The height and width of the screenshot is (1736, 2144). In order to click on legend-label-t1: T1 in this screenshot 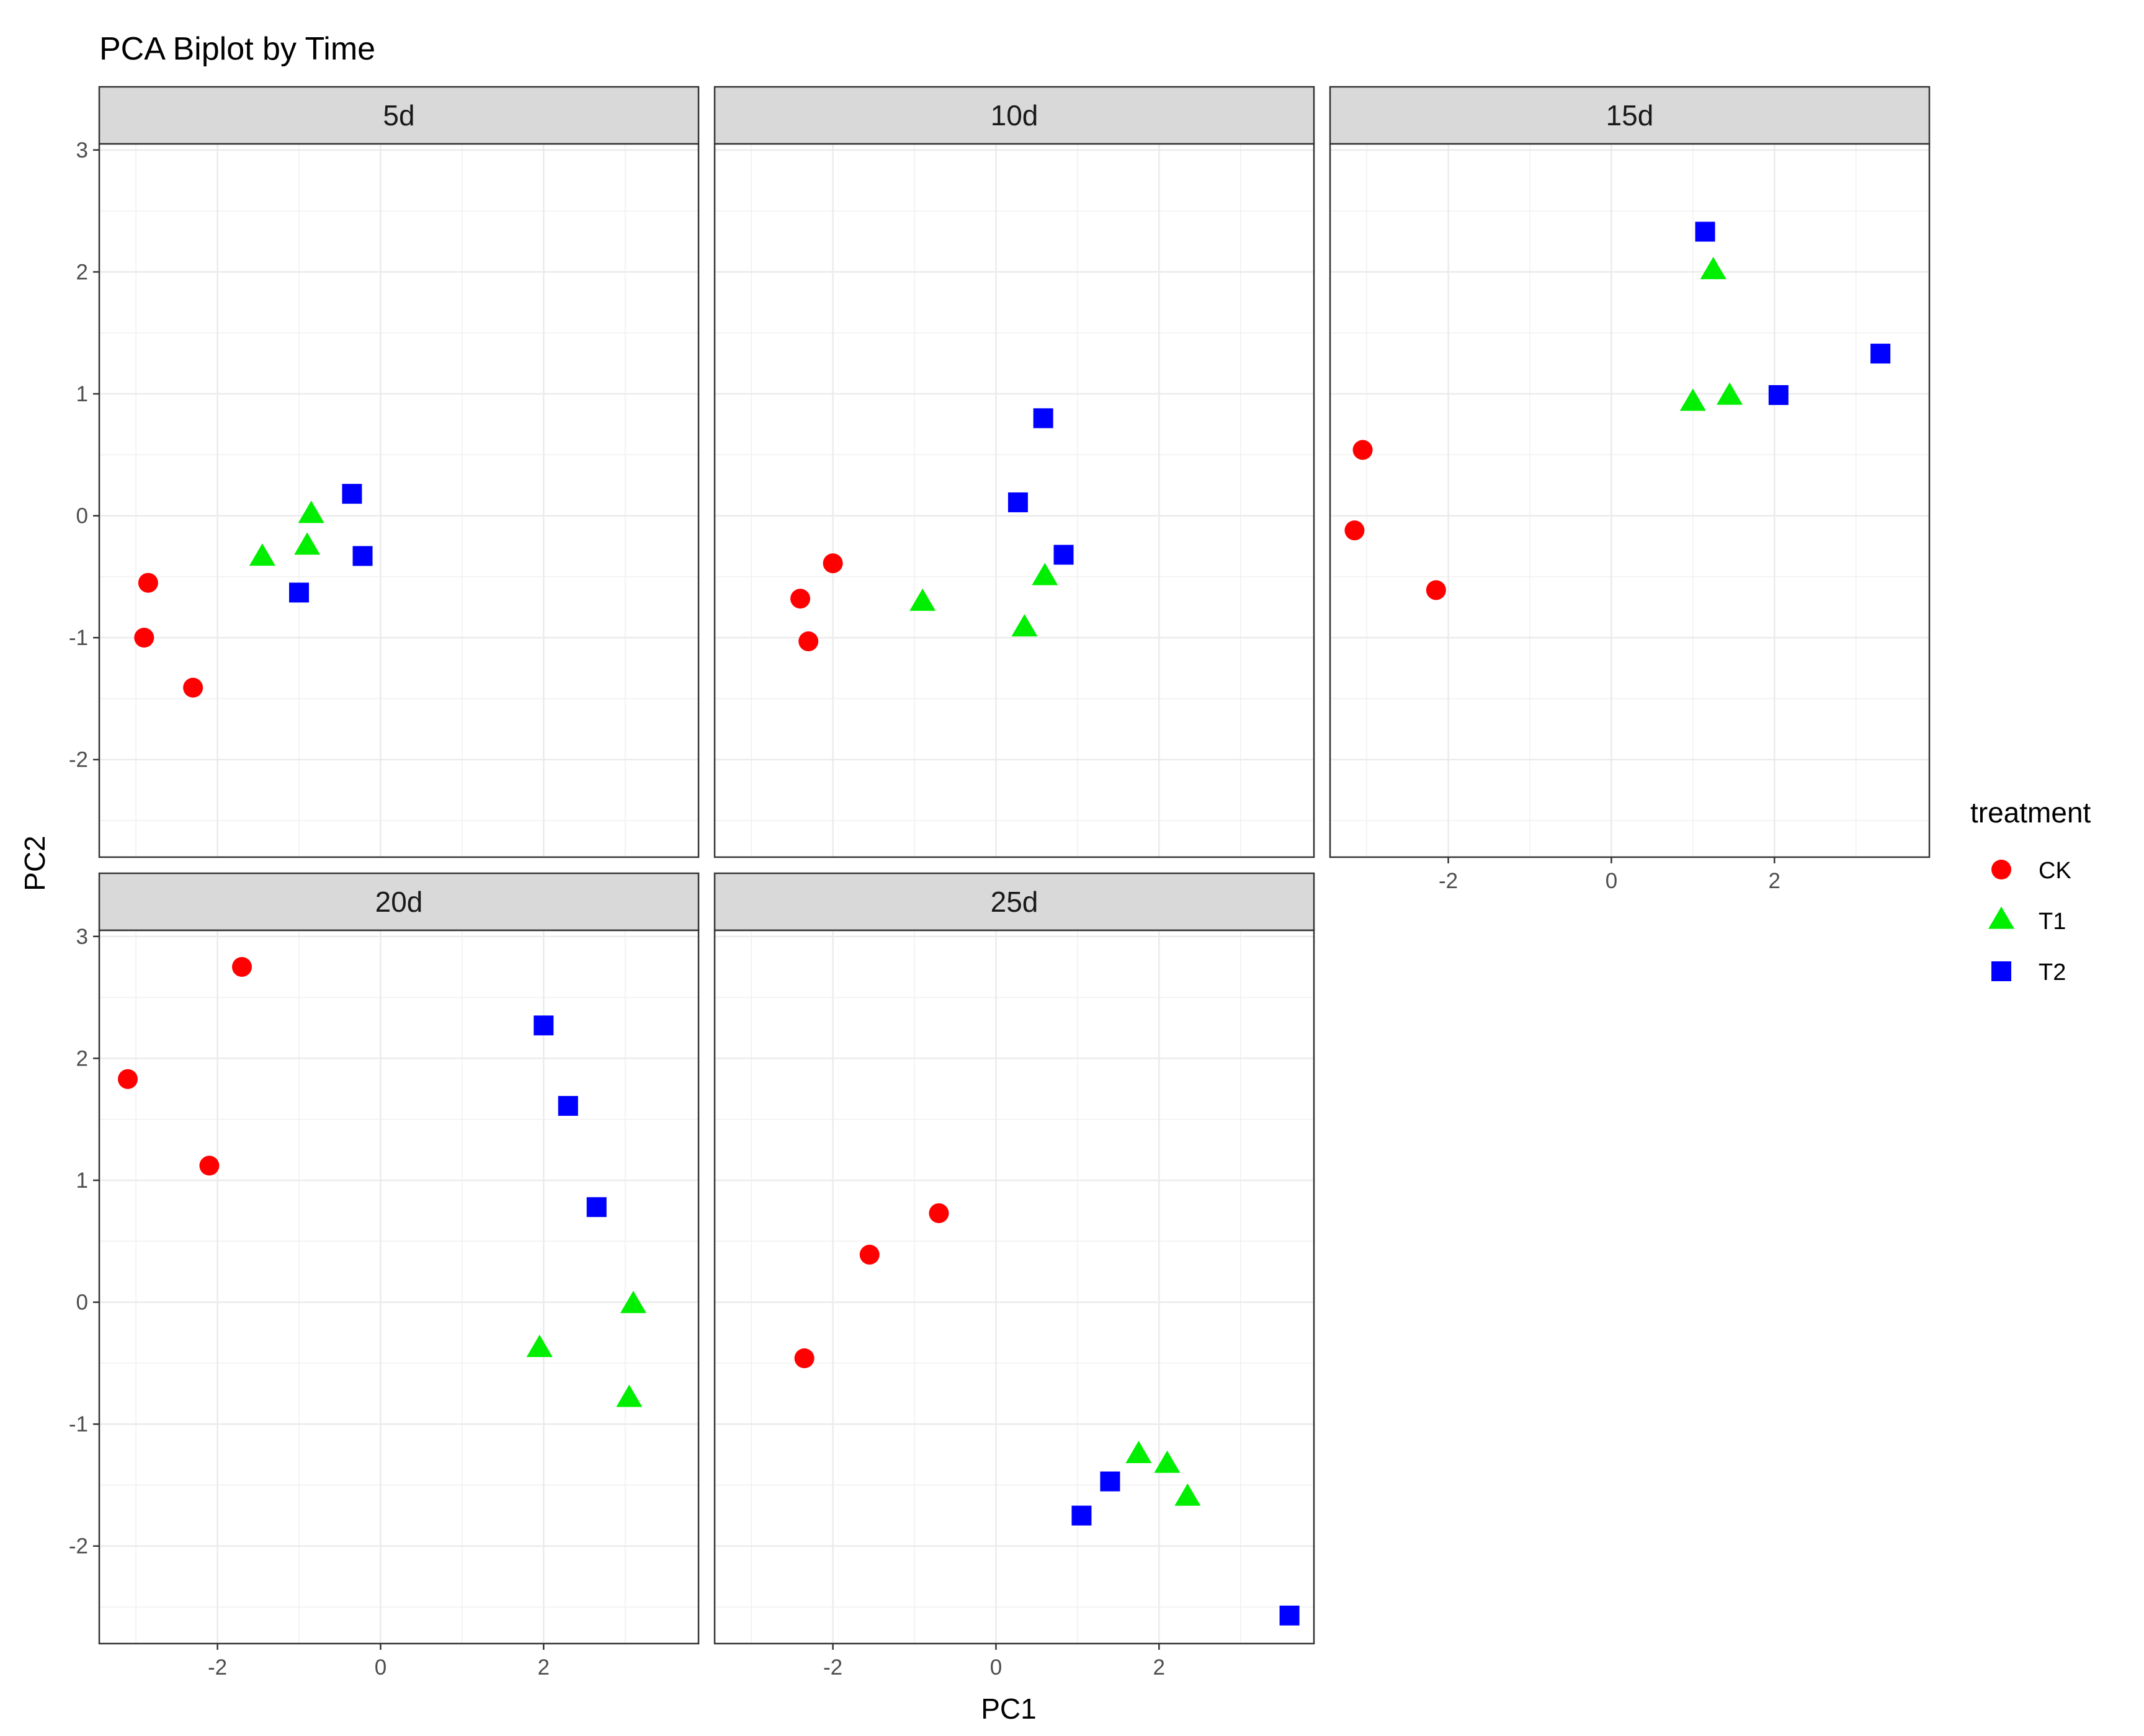, I will do `click(2052, 922)`.